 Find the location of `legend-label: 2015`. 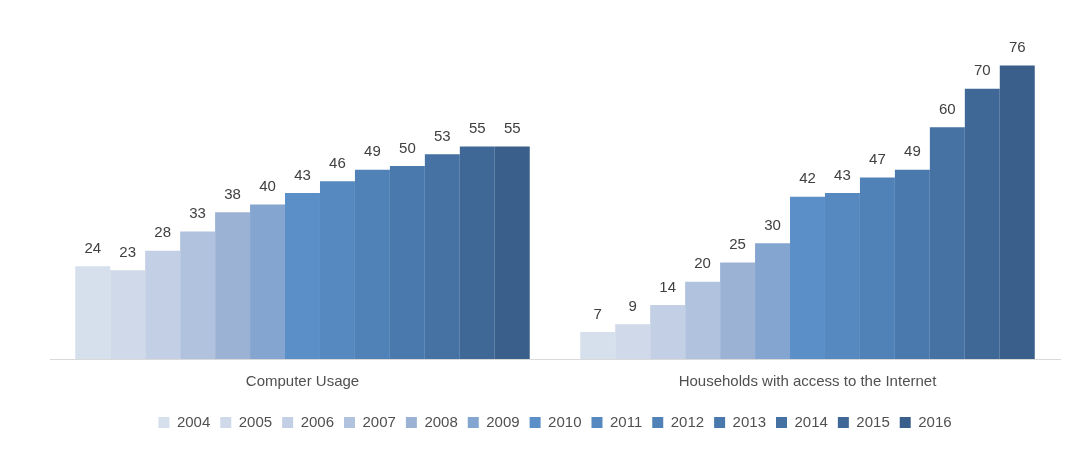

legend-label: 2015 is located at coordinates (873, 421).